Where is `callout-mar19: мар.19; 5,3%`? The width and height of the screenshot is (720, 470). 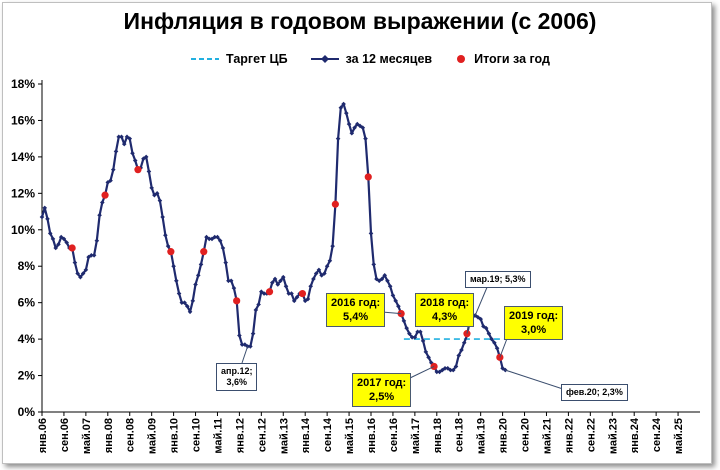 callout-mar19: мар.19; 5,3% is located at coordinates (498, 279).